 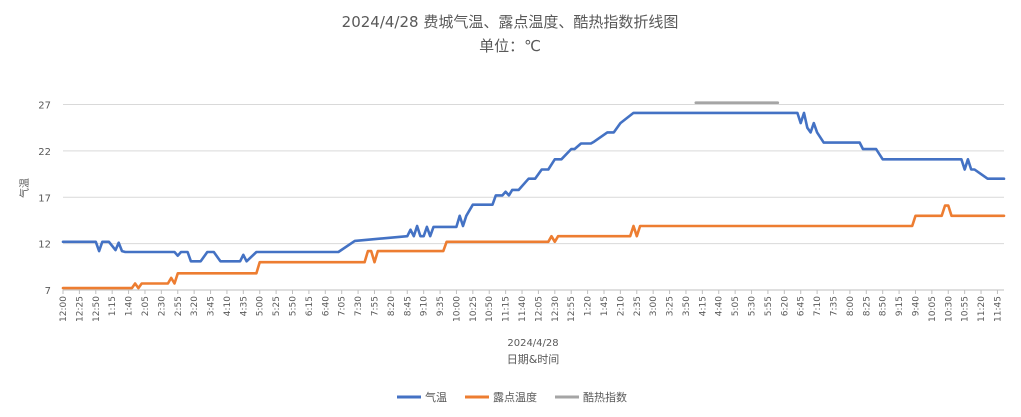 I want to click on x-tick-label: 3:45, so click(x=212, y=306).